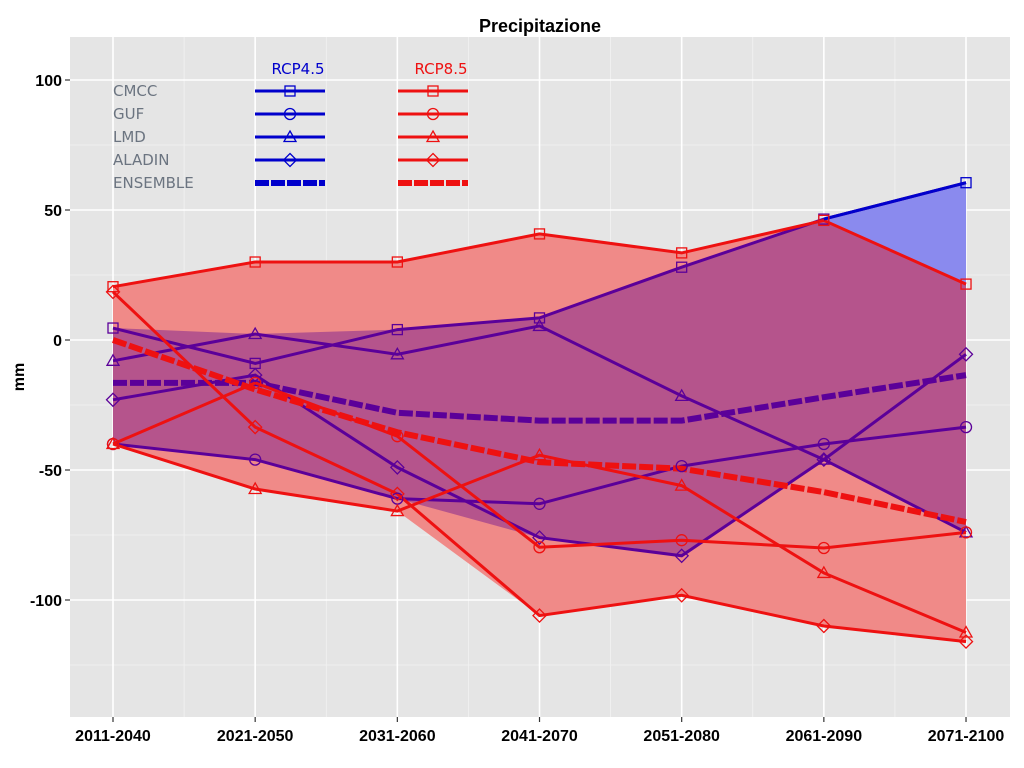  I want to click on x-tick-label: 2071-2100, so click(966, 736).